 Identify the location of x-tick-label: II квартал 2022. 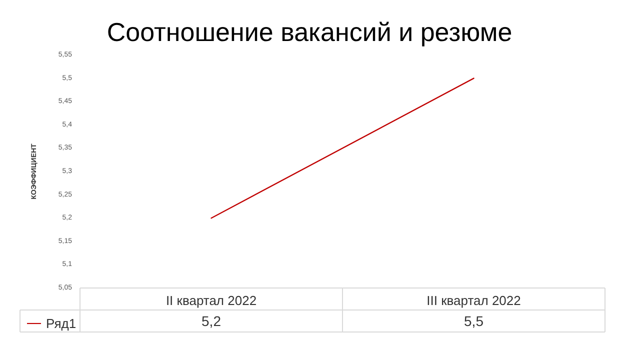
(211, 300).